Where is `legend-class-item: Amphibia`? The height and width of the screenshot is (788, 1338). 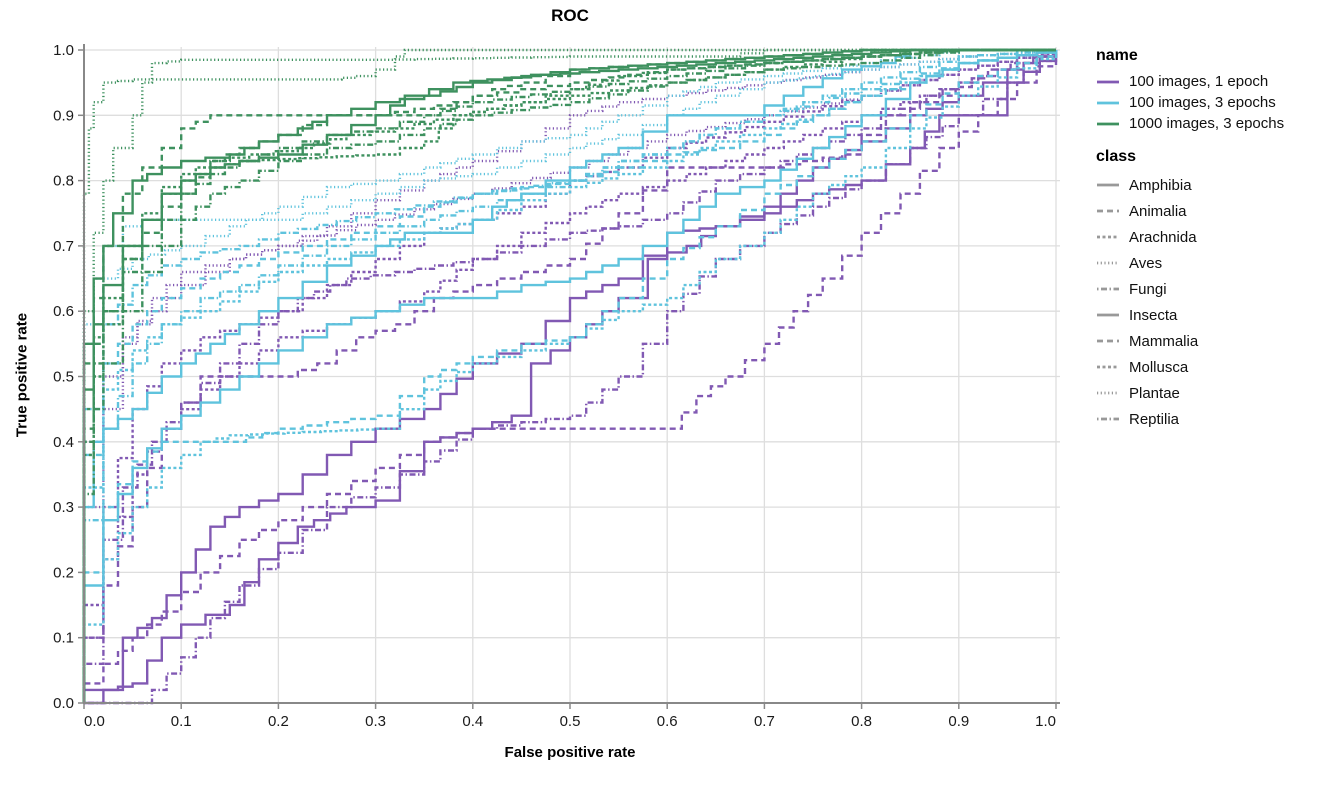 legend-class-item: Amphibia is located at coordinates (1190, 185).